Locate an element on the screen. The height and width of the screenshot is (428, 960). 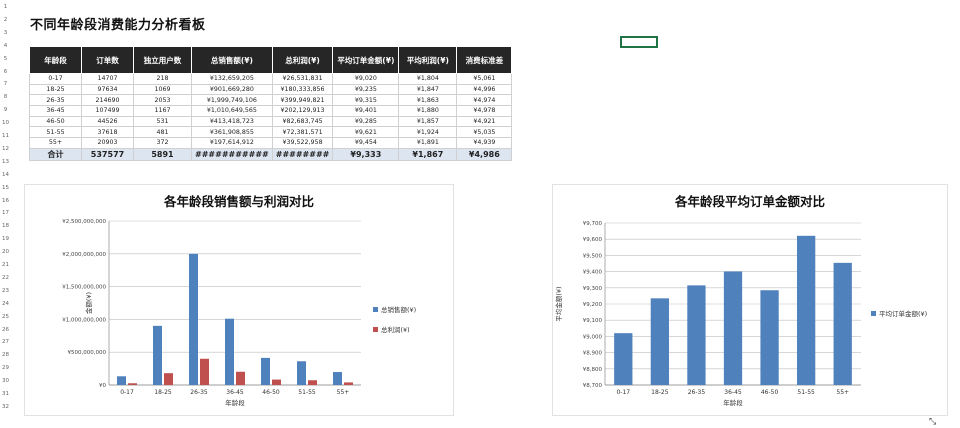
table-cell: 36-45 is located at coordinates (55, 111).